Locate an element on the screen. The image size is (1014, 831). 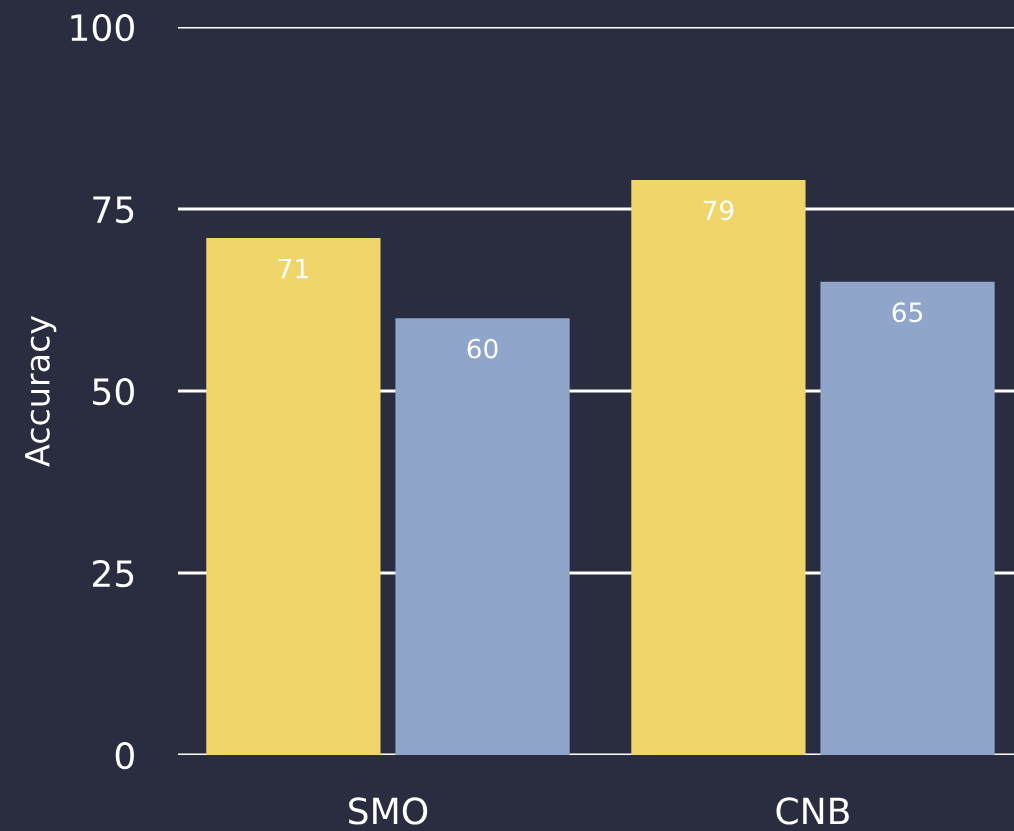
y-tick-label: 25 is located at coordinates (113, 573).